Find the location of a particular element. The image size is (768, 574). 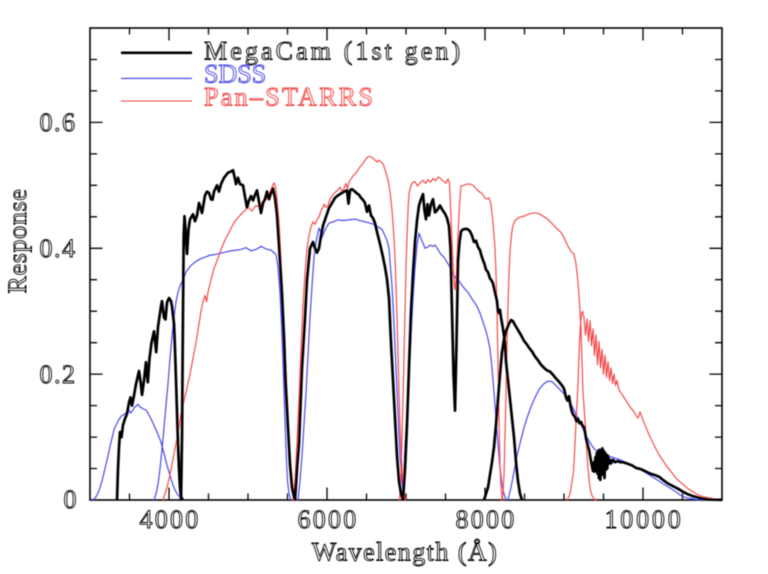

svg-text: 0 is located at coordinates (70, 499).